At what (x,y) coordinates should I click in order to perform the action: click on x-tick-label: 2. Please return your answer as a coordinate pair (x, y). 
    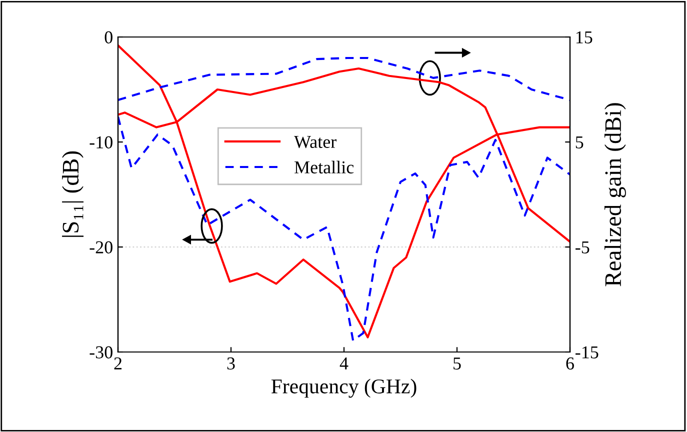
    Looking at the image, I should click on (118, 363).